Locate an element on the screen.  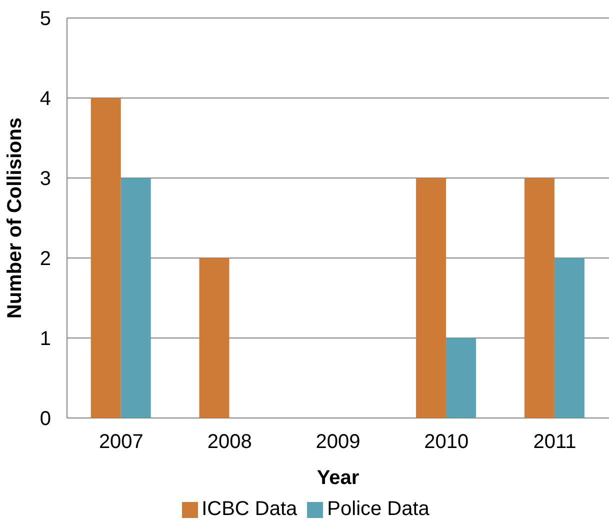
y-tick-label: 5 is located at coordinates (45, 19).